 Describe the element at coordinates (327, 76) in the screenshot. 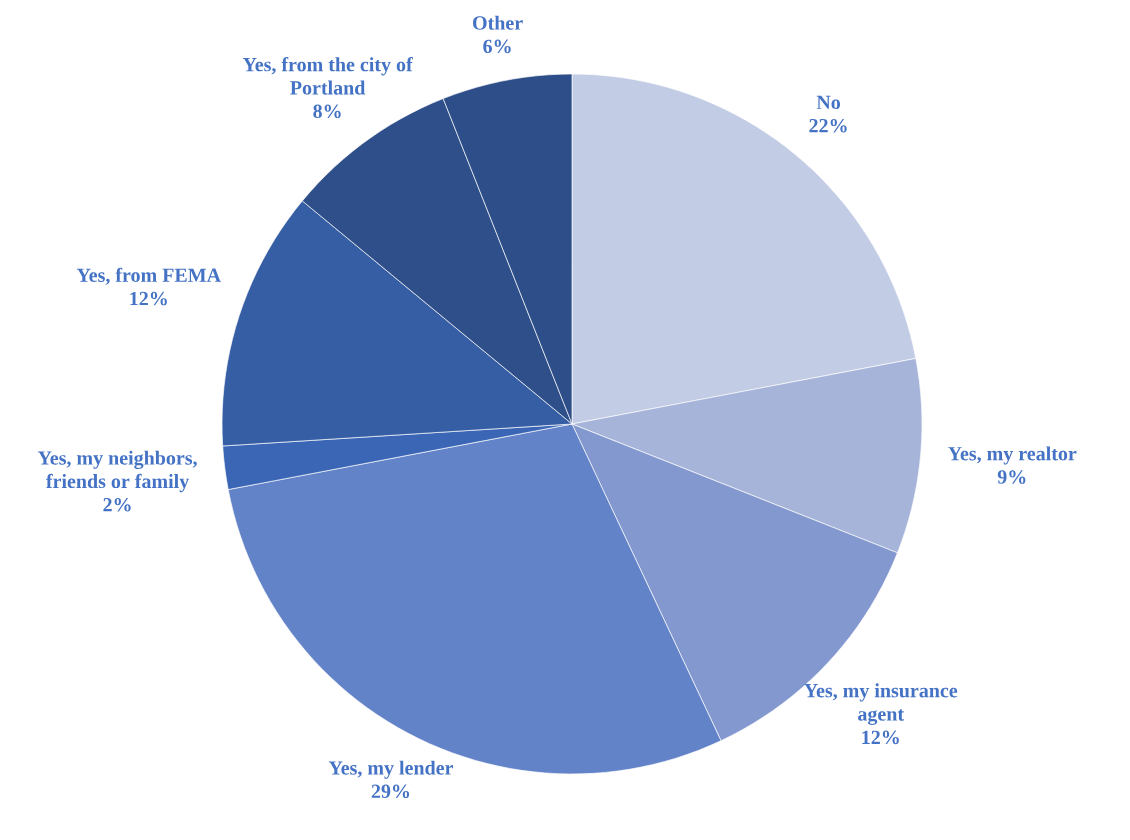

I see `slice-label: Yes, from the city of Portland` at that location.